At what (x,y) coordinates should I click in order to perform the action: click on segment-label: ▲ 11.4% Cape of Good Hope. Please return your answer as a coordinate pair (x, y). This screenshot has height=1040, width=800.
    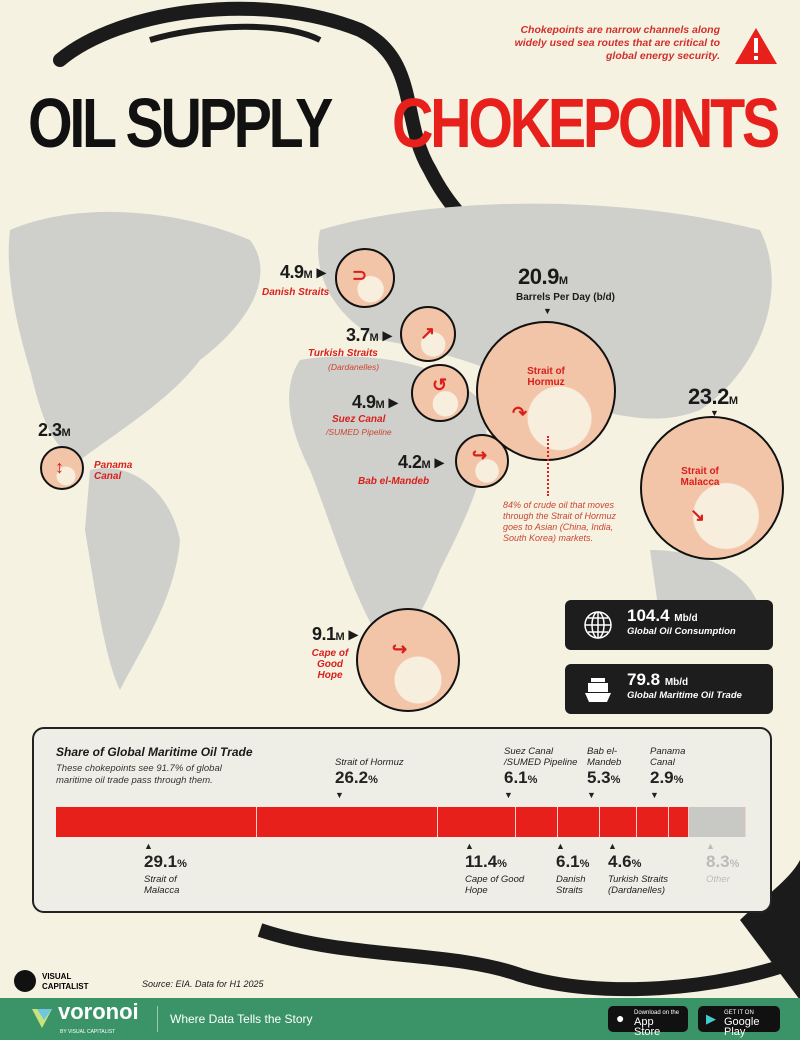
    Looking at the image, I should click on (495, 868).